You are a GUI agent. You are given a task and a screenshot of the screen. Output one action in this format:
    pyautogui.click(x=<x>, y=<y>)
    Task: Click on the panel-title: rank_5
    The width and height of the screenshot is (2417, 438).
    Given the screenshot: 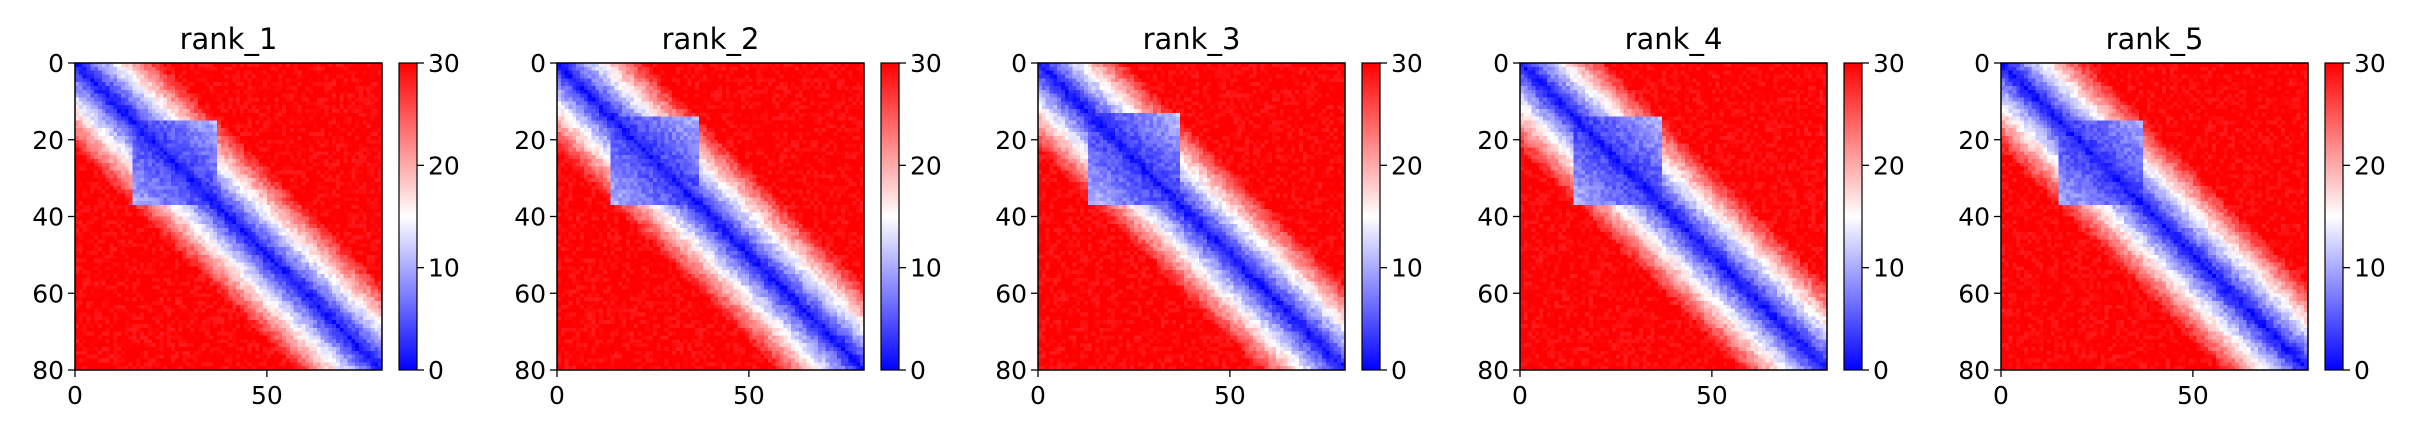 What is the action you would take?
    pyautogui.click(x=2155, y=39)
    